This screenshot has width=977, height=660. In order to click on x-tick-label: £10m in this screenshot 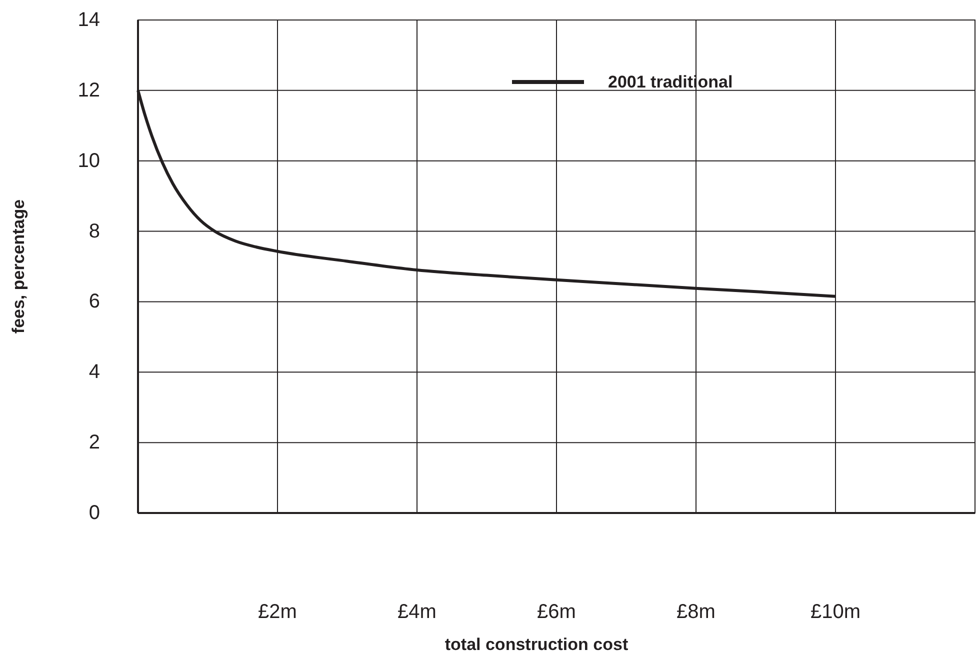, I will do `click(835, 612)`.